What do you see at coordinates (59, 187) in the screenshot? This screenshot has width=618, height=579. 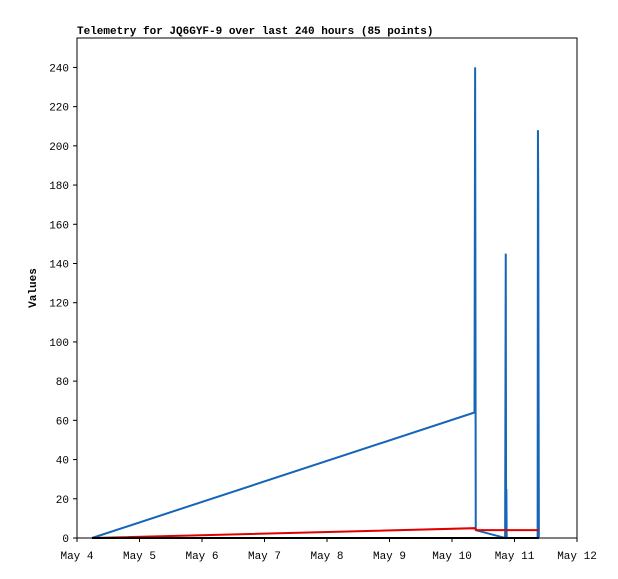 I see `y-tick-label: 180` at bounding box center [59, 187].